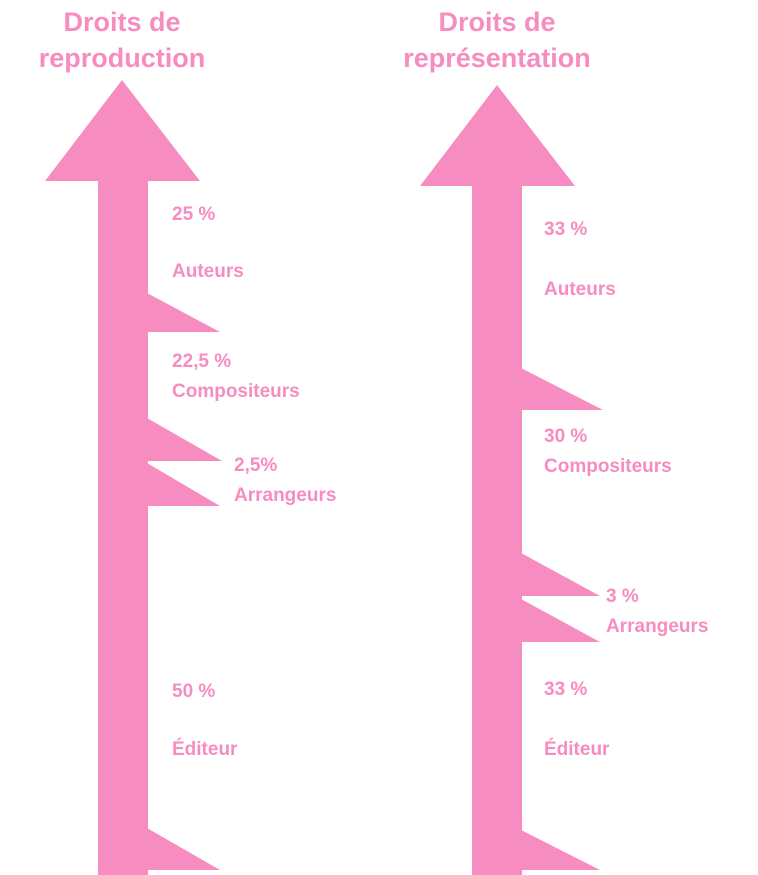 Image resolution: width=758 pixels, height=875 pixels. I want to click on share: 25 %, so click(193, 214).